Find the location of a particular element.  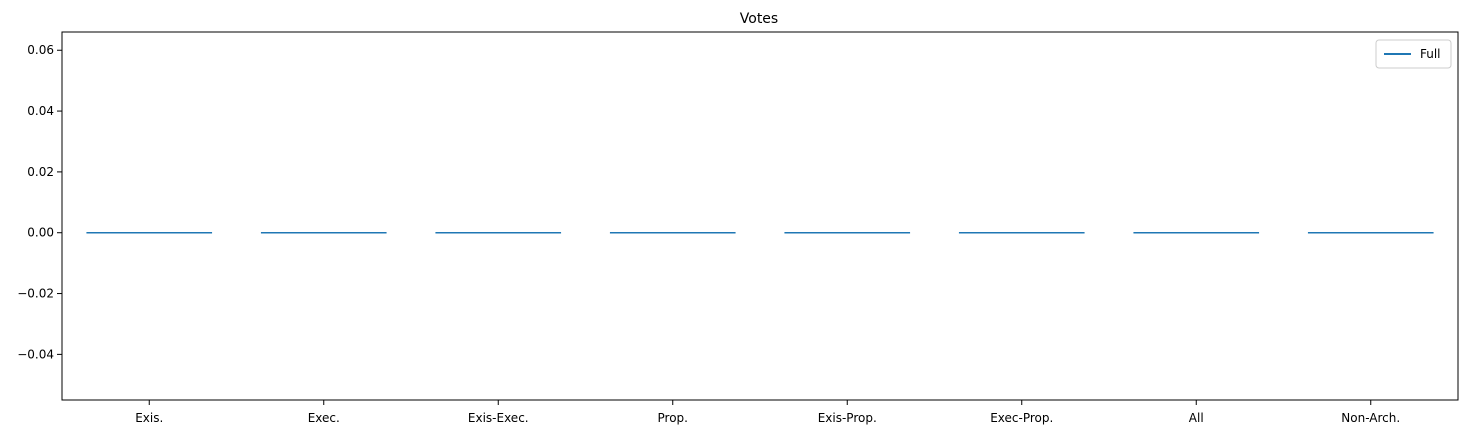

y-tick-label: 0.06 is located at coordinates (40, 50).